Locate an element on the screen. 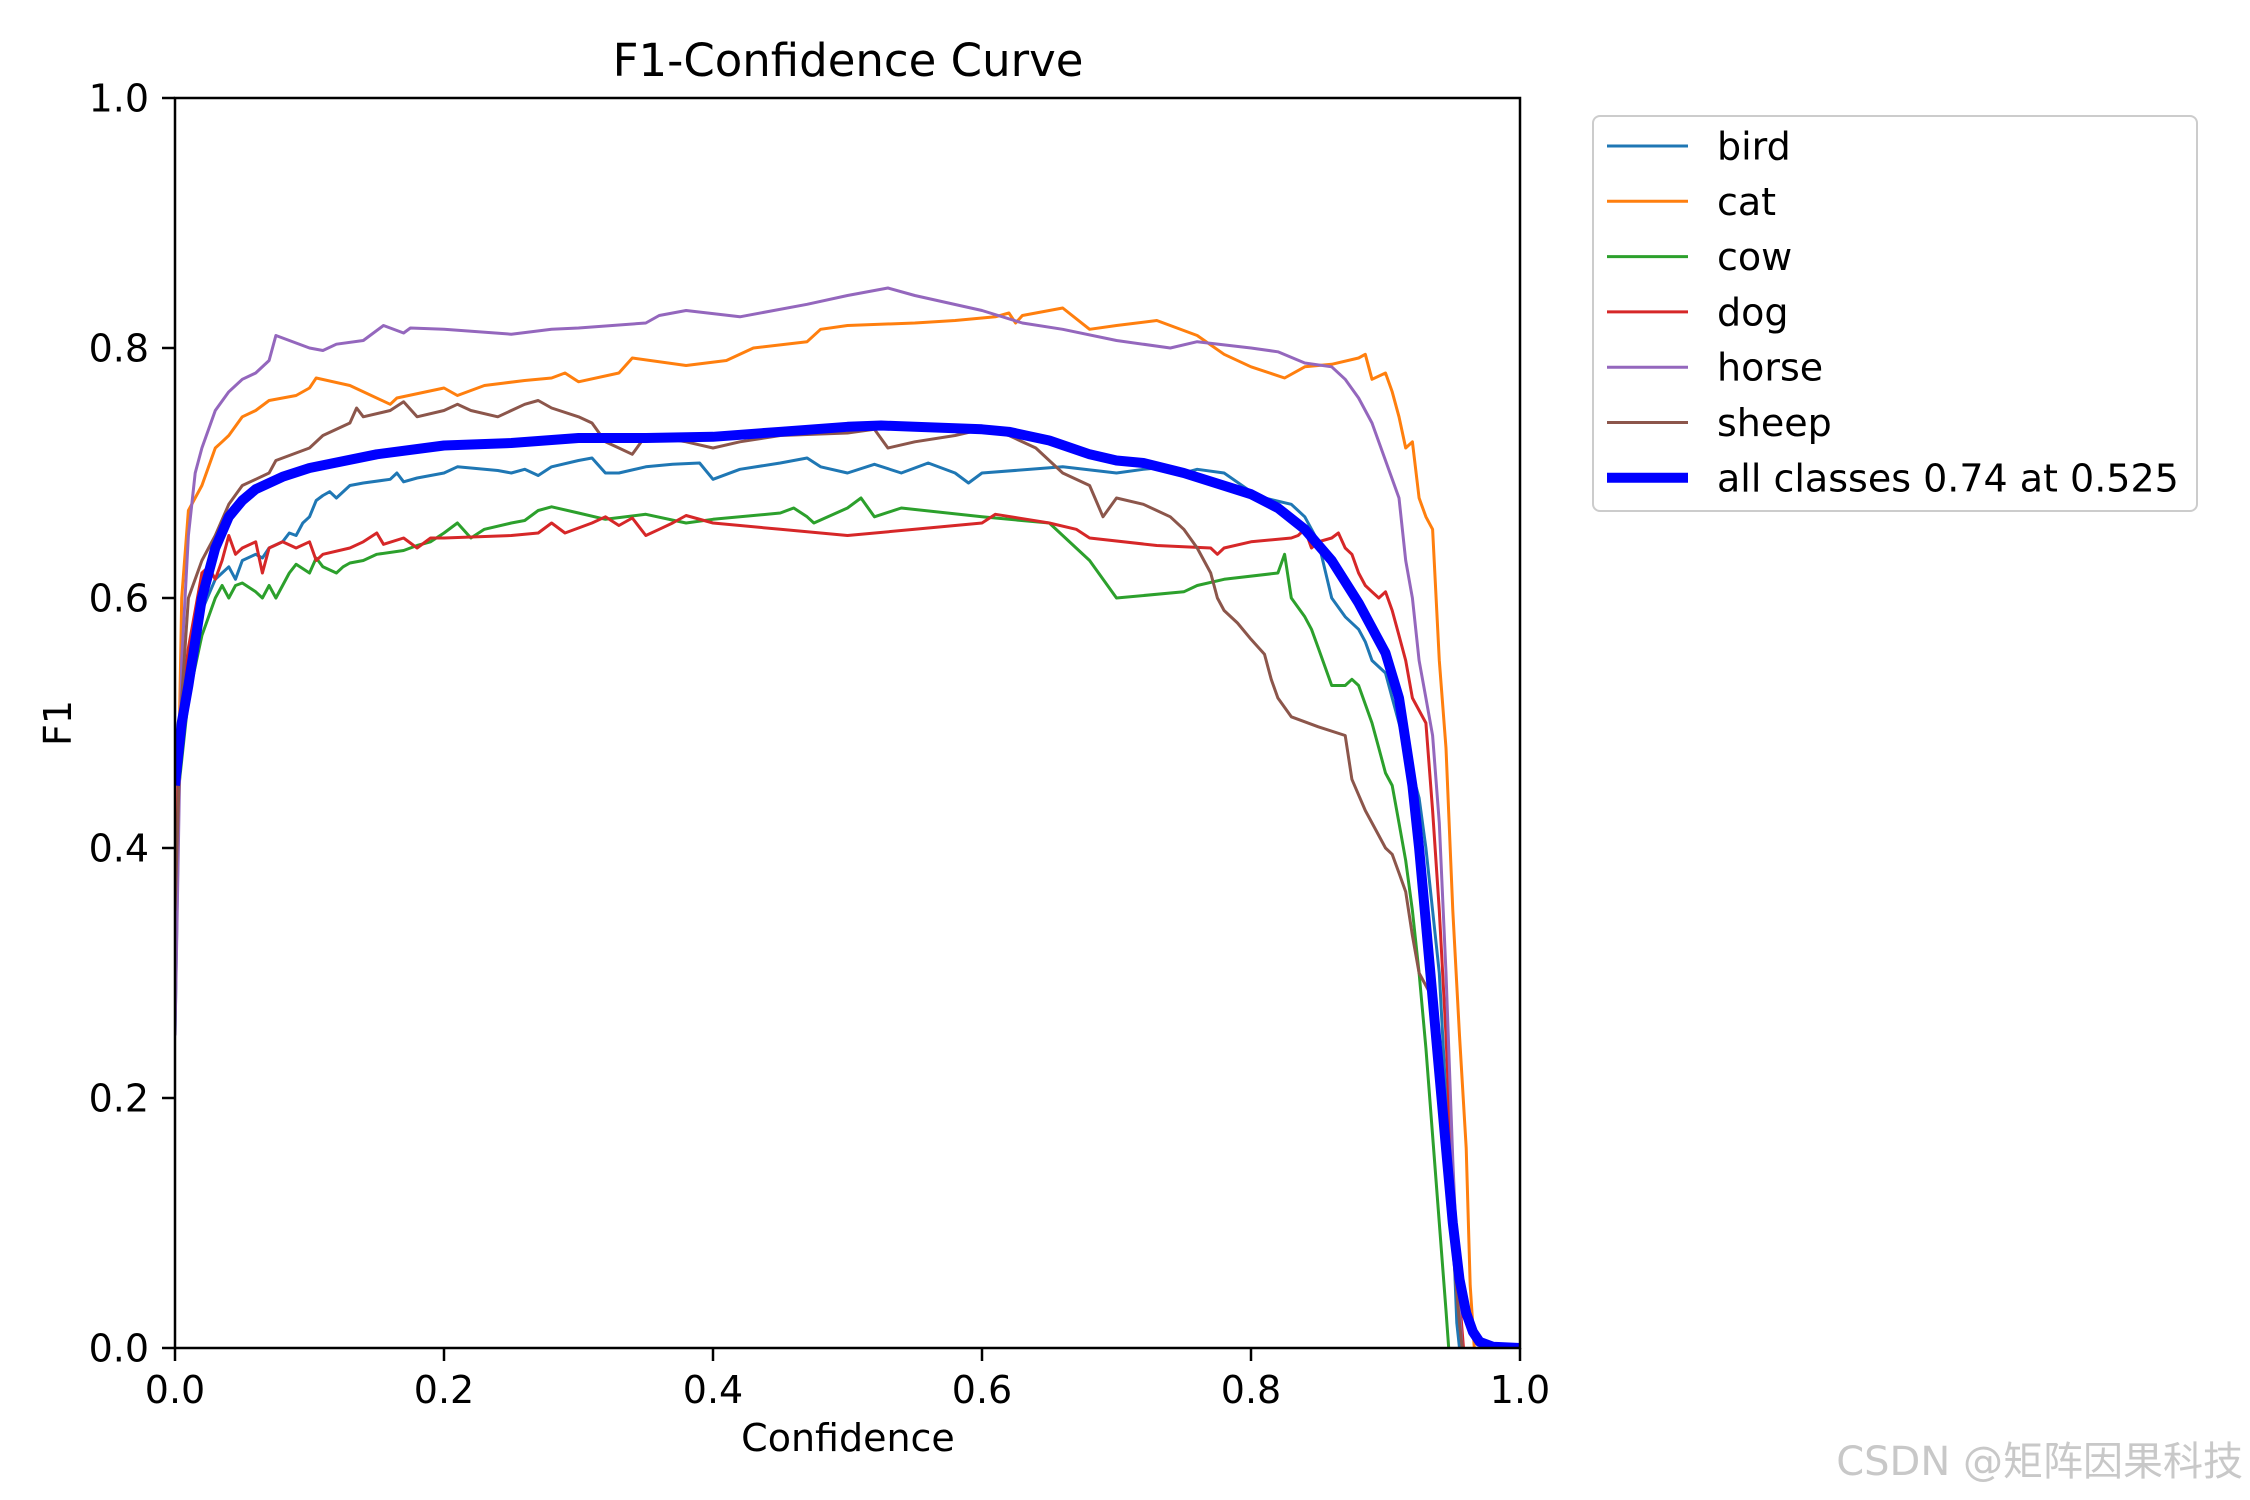 The image size is (2250, 1500). legend-entry-all-classes-0-74-at-0-525: all classes 0.74 at 0.525 is located at coordinates (1893, 478).